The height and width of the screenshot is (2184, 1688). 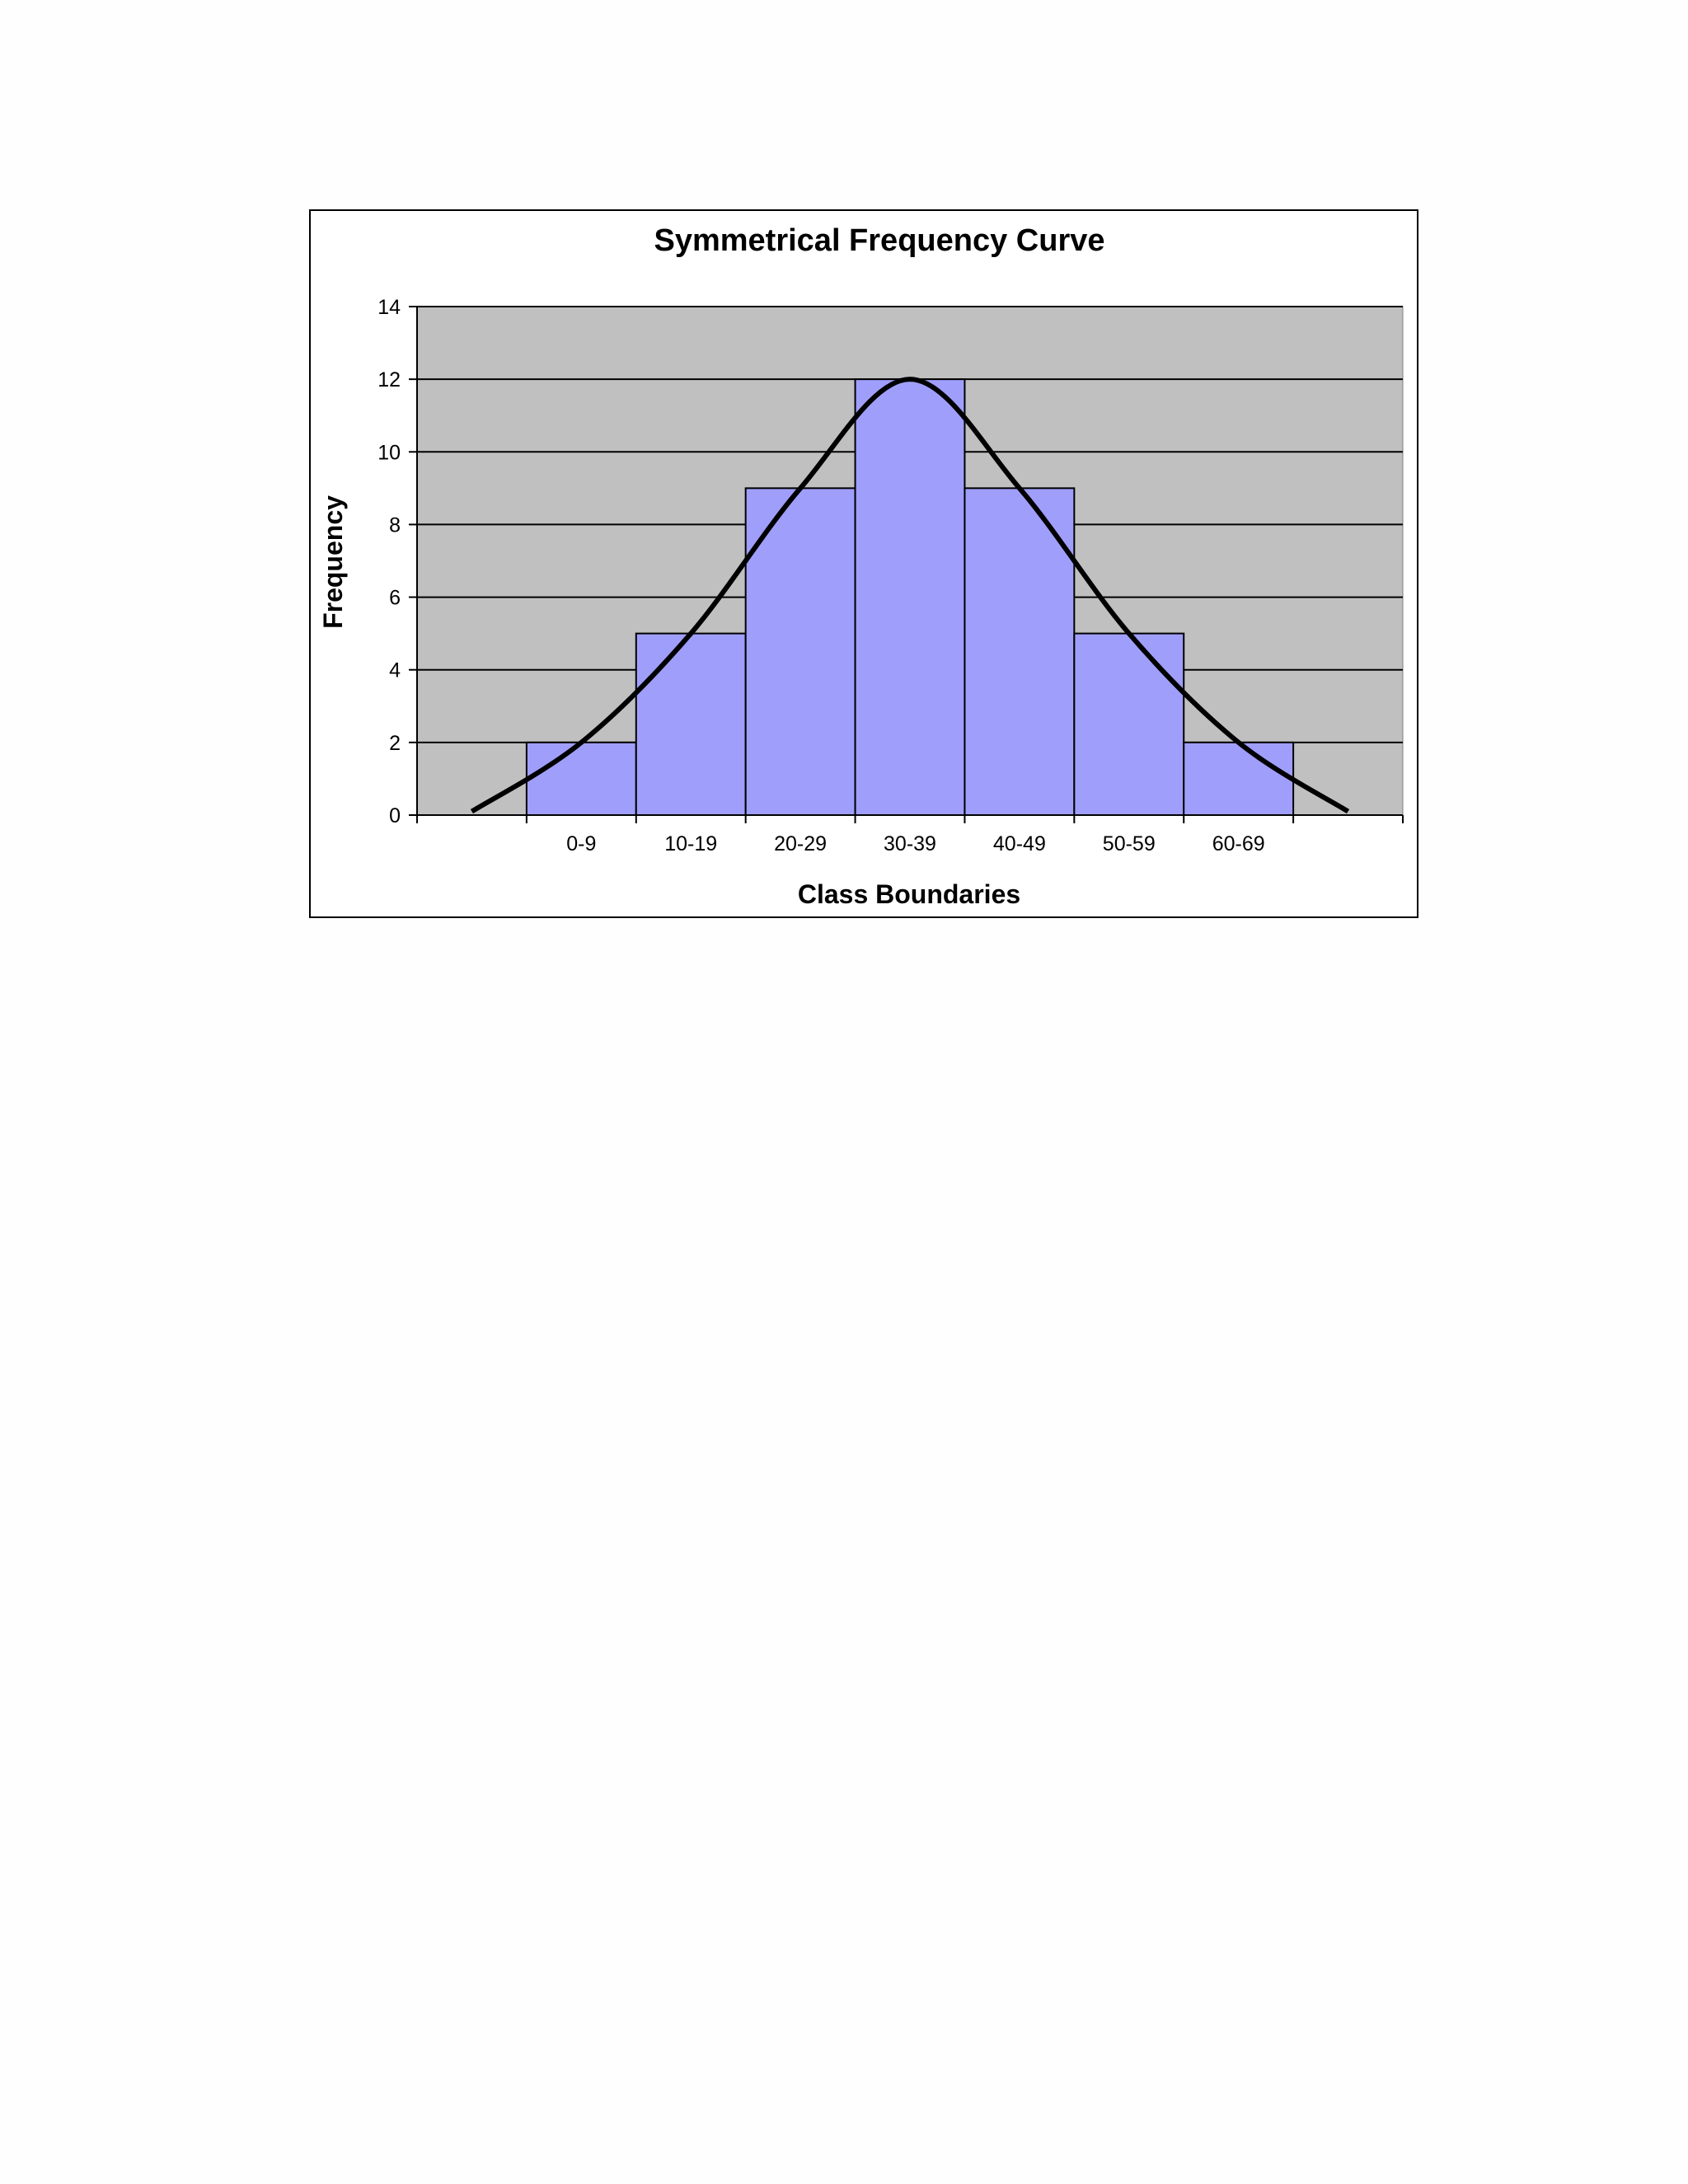 I want to click on x-tick-label: 30-39, so click(x=910, y=843).